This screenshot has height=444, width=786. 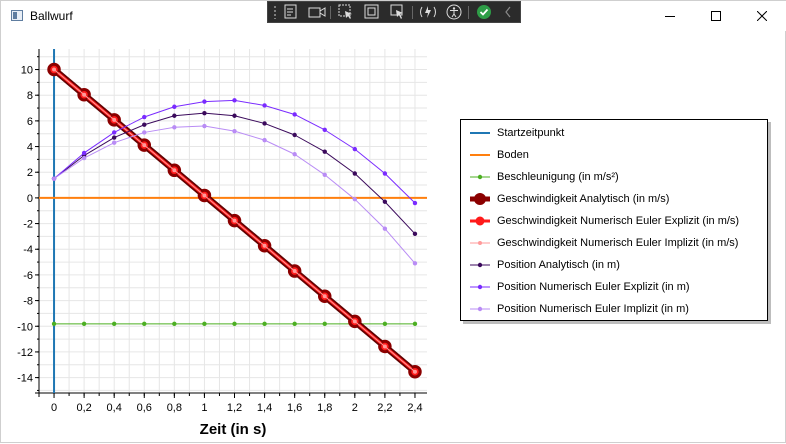 What do you see at coordinates (28, 225) in the screenshot?
I see `y-tick-label: -2` at bounding box center [28, 225].